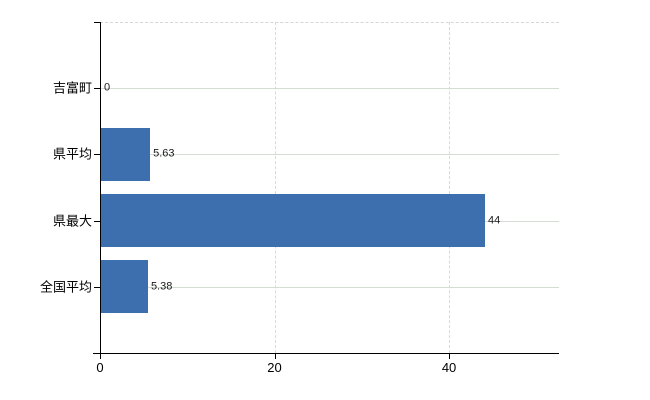 The height and width of the screenshot is (400, 650). What do you see at coordinates (100, 187) in the screenshot?
I see `y-axis` at bounding box center [100, 187].